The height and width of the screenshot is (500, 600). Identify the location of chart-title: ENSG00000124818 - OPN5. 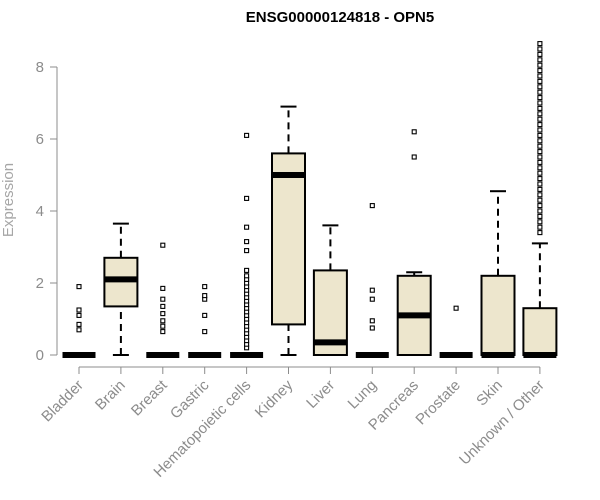
(340, 17).